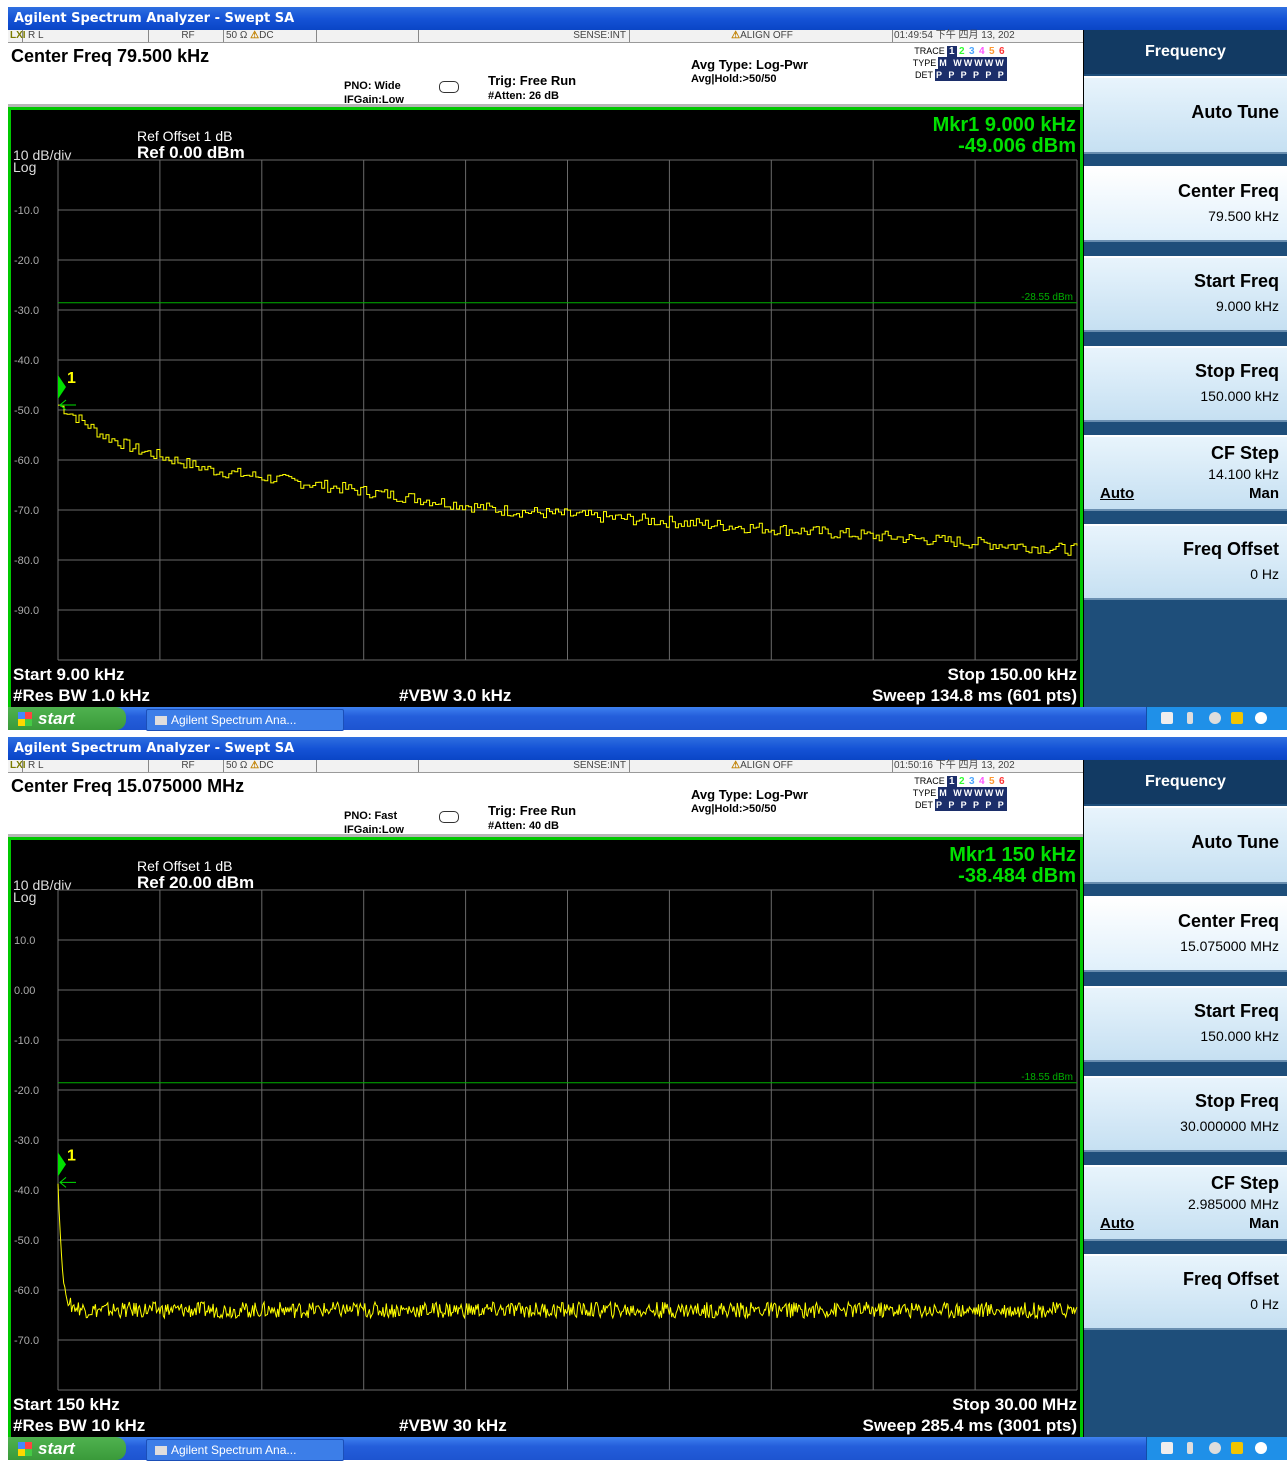  Describe the element at coordinates (525, 766) in the screenshot. I see `status-sense: SENSE:INT` at that location.